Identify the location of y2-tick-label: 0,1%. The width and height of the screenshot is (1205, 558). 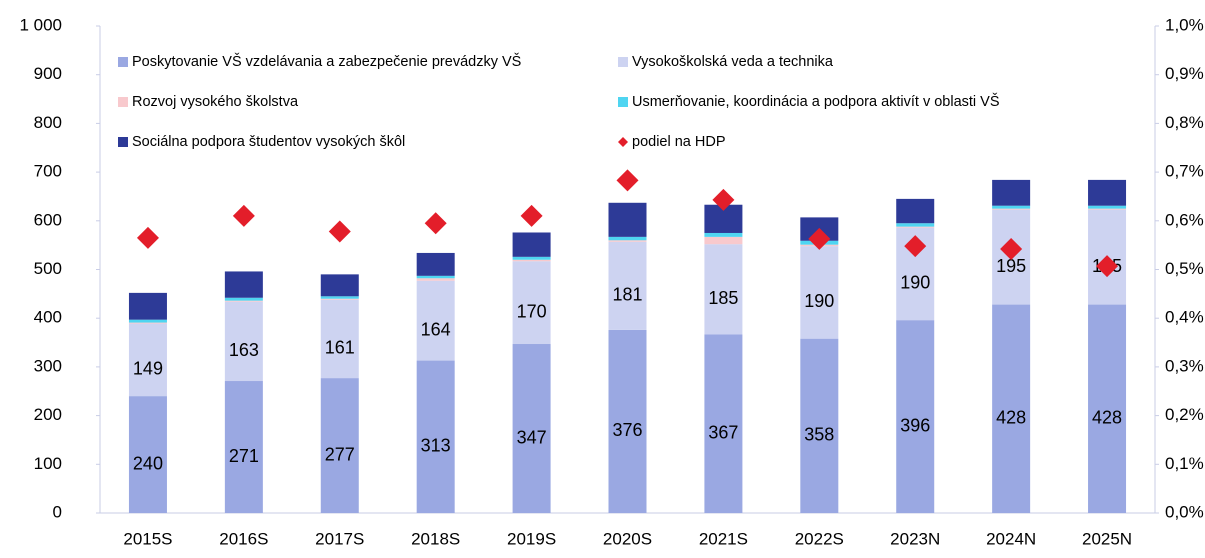
(1184, 463).